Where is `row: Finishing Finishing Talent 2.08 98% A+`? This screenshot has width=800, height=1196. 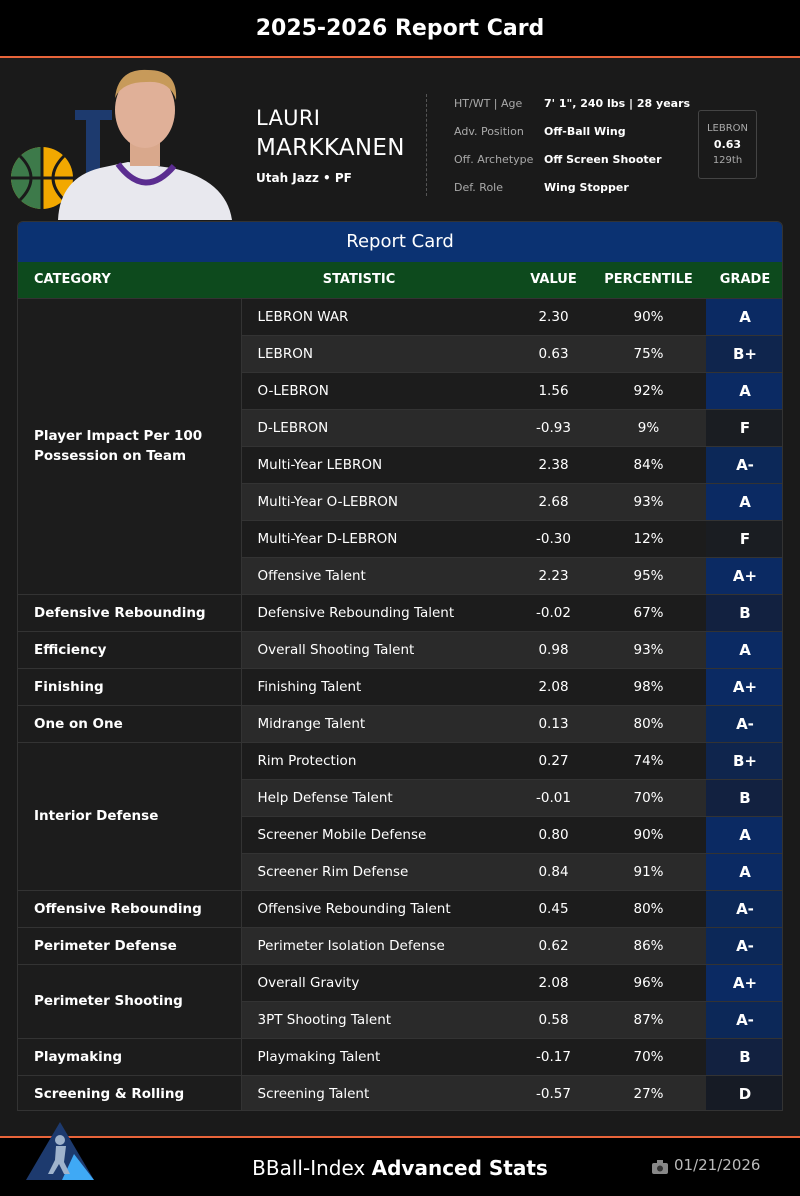
row: Finishing Finishing Talent 2.08 98% A+ is located at coordinates (400, 686).